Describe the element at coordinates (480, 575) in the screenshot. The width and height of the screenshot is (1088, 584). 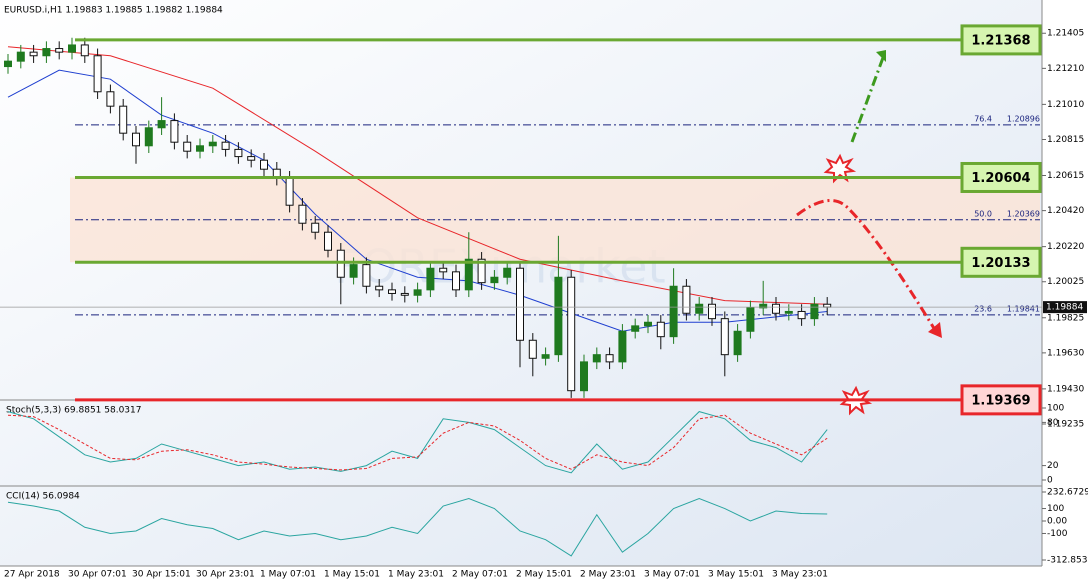
I see `x-tick-label: 2 May 07:01` at that location.